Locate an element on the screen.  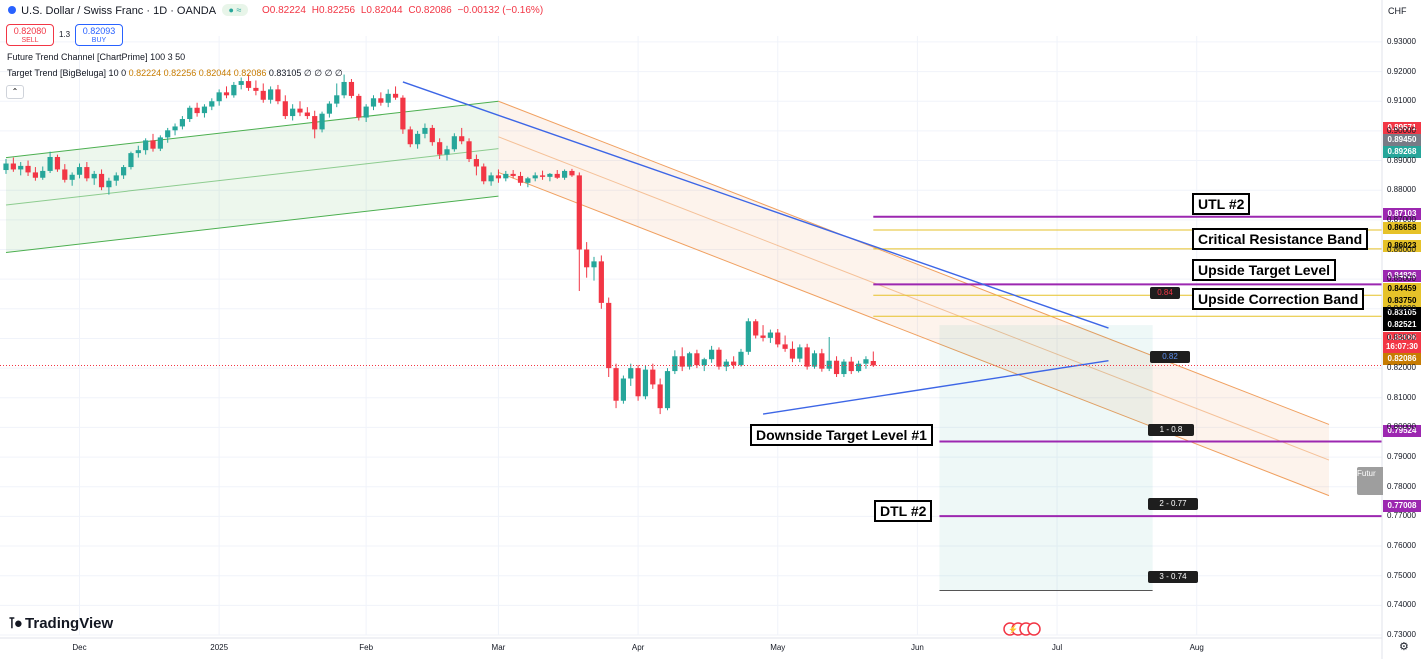
price-tick-label: 0.93000 is located at coordinates (1401, 41).